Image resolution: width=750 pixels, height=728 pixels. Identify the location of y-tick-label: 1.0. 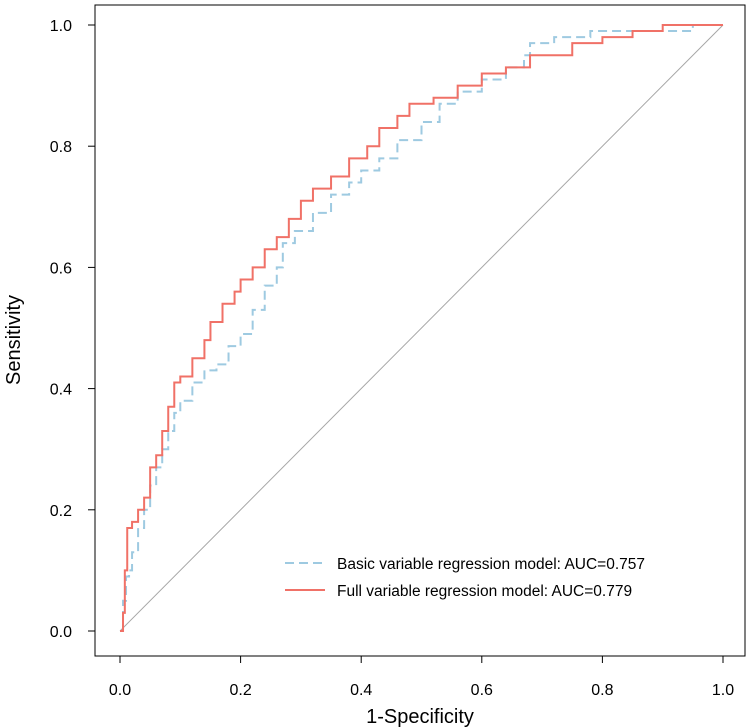
(61, 26).